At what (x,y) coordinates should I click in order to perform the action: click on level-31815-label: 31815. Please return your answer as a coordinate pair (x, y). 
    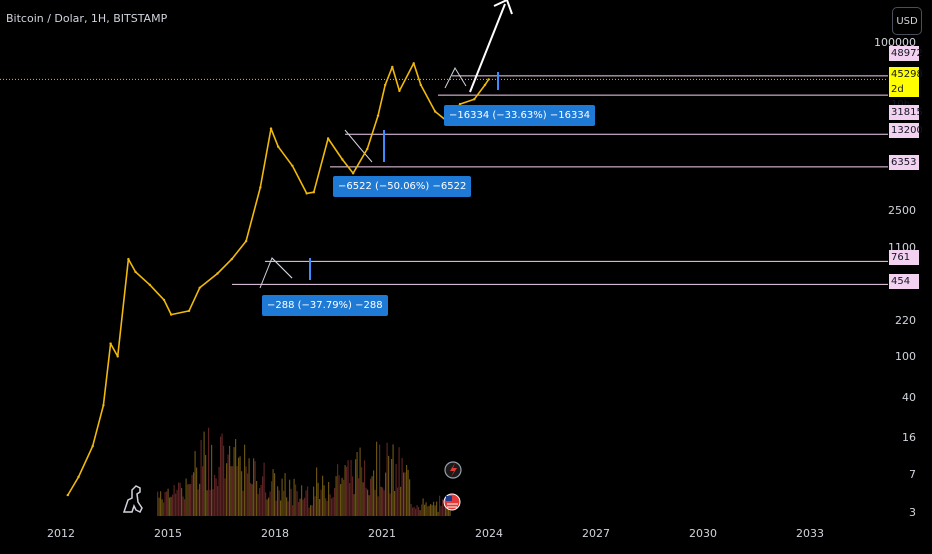
    Looking at the image, I should click on (906, 112).